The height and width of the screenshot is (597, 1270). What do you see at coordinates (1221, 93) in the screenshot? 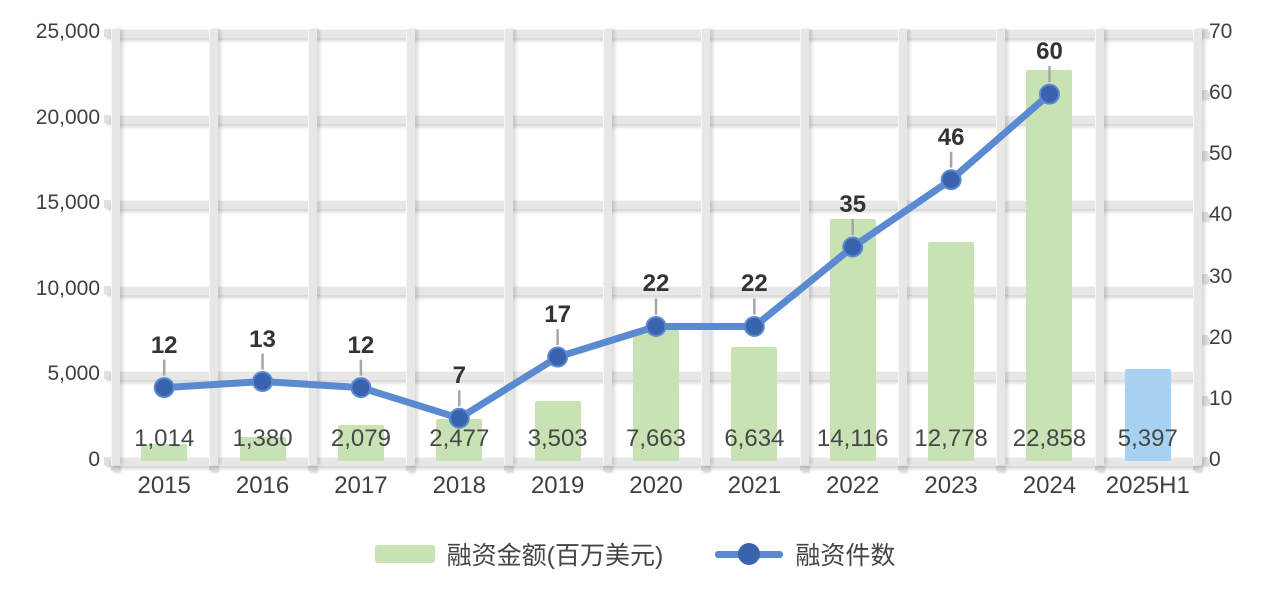
I see `right-axis-label: 60` at bounding box center [1221, 93].